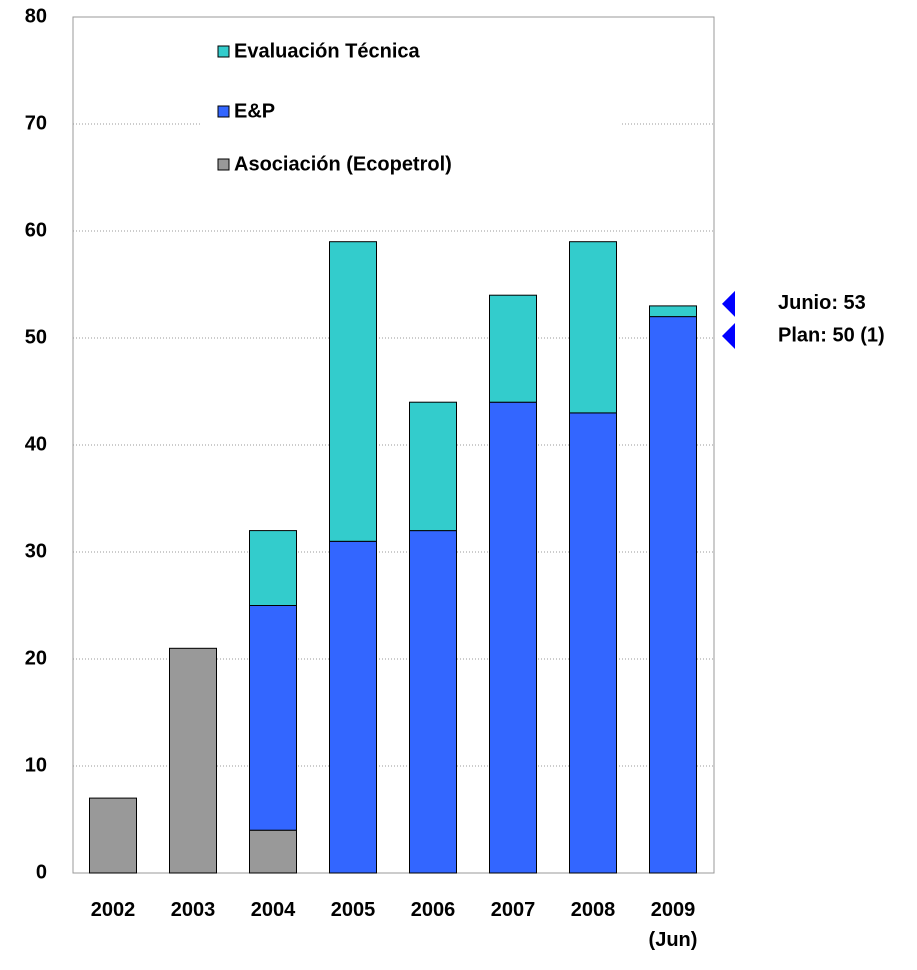  What do you see at coordinates (343, 164) in the screenshot?
I see `legend-label: Asociación (Ecopetrol)` at bounding box center [343, 164].